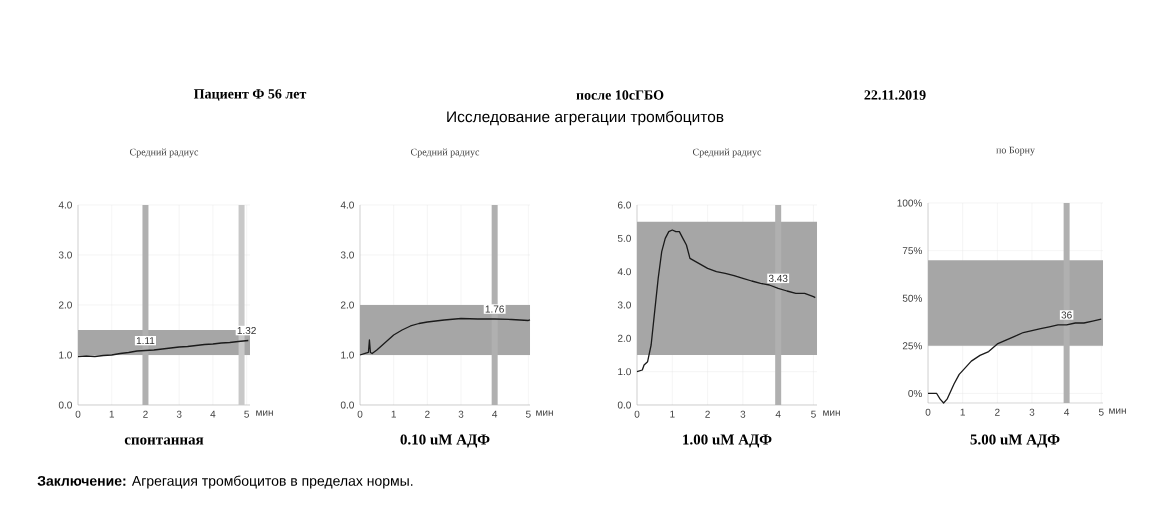  What do you see at coordinates (225, 482) in the screenshot?
I see `text: Заключение: Агрегация тромбоцитов в пределах нормы.` at bounding box center [225, 482].